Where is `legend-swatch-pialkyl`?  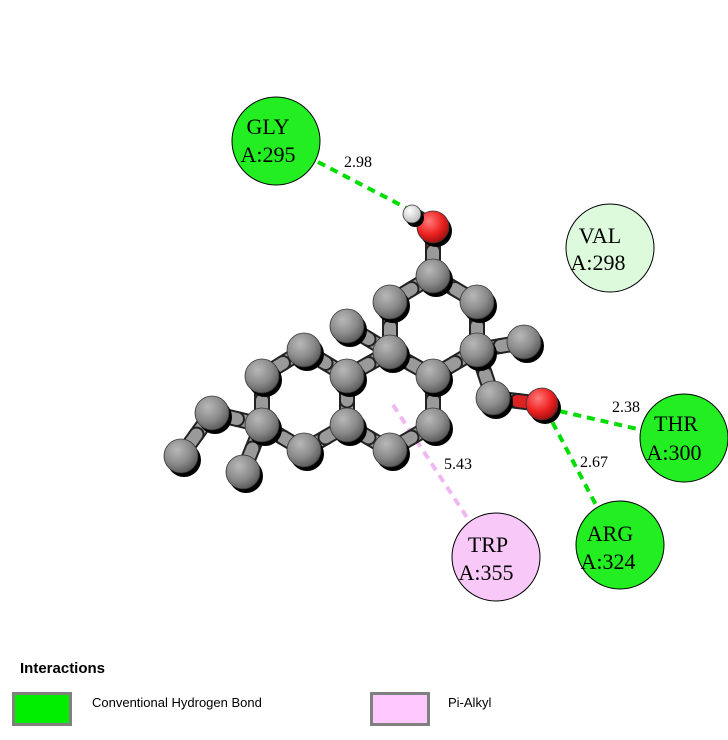
legend-swatch-pialkyl is located at coordinates (400, 709).